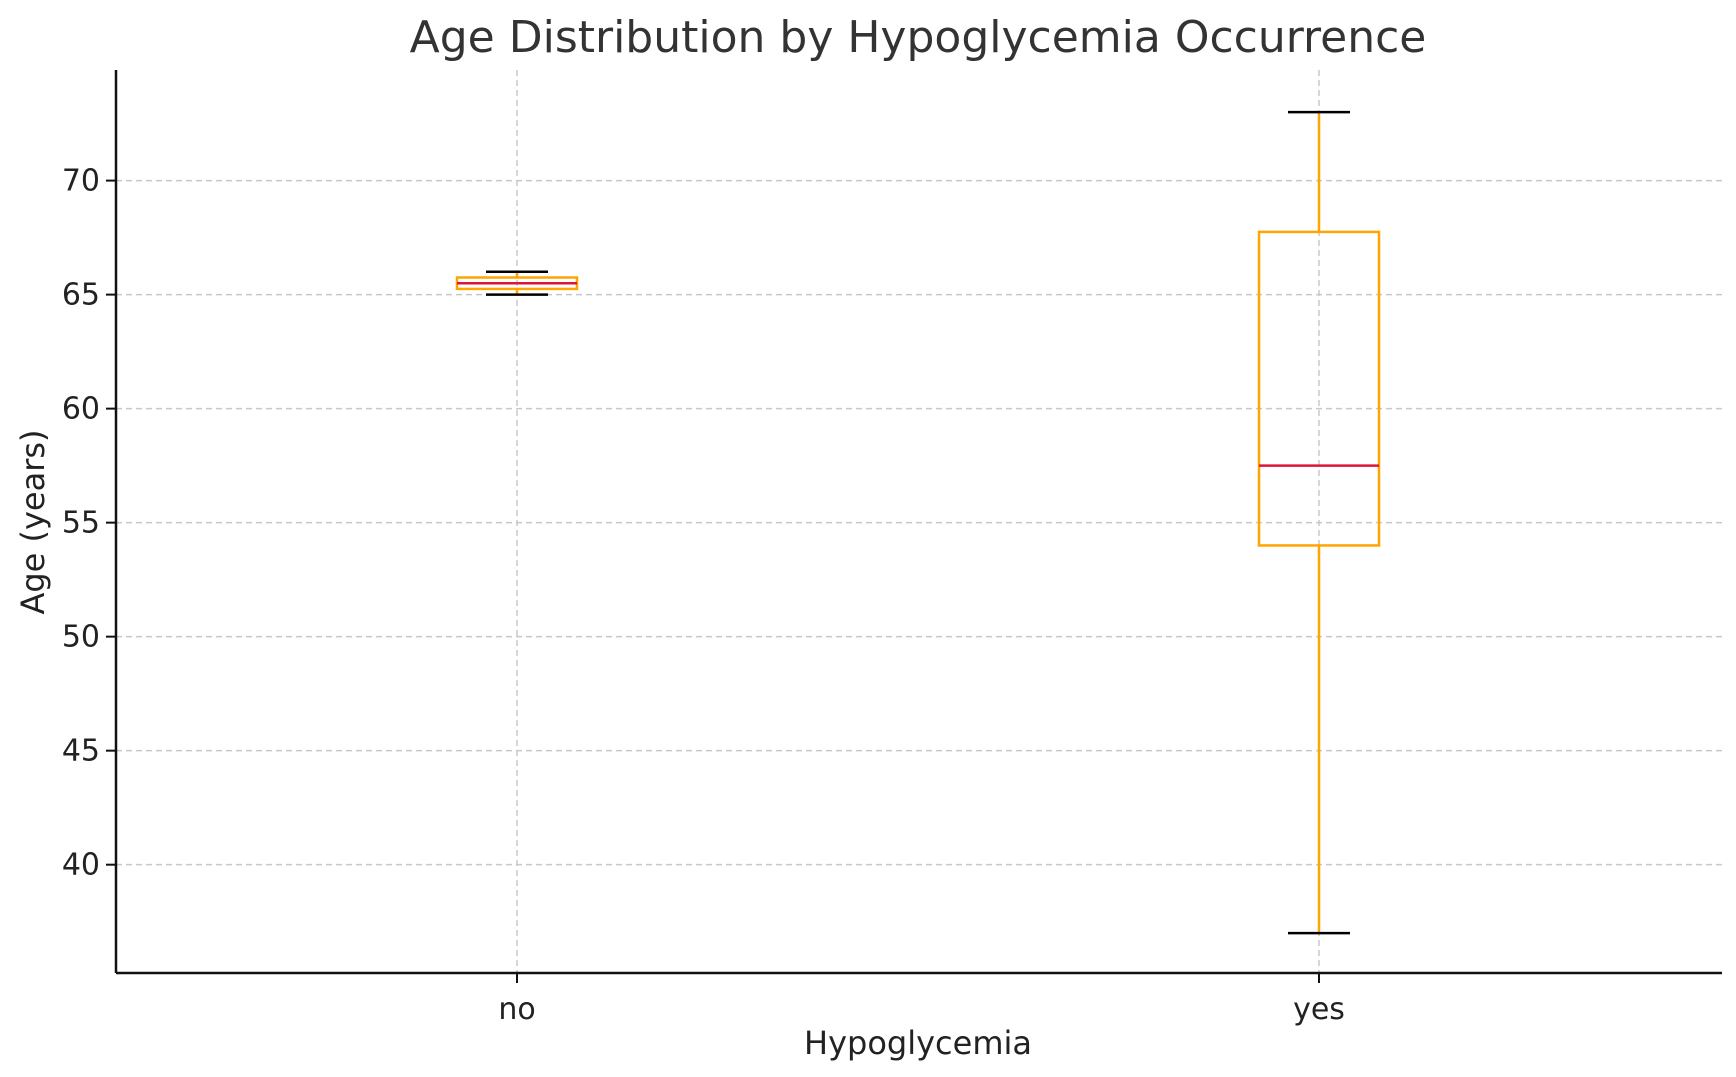  Describe the element at coordinates (81, 523) in the screenshot. I see `y-tick-label: 55` at that location.